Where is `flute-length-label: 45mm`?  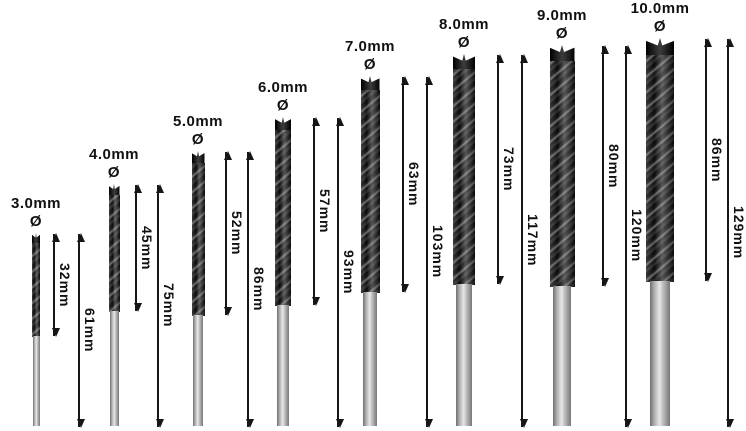 flute-length-label: 45mm is located at coordinates (147, 248).